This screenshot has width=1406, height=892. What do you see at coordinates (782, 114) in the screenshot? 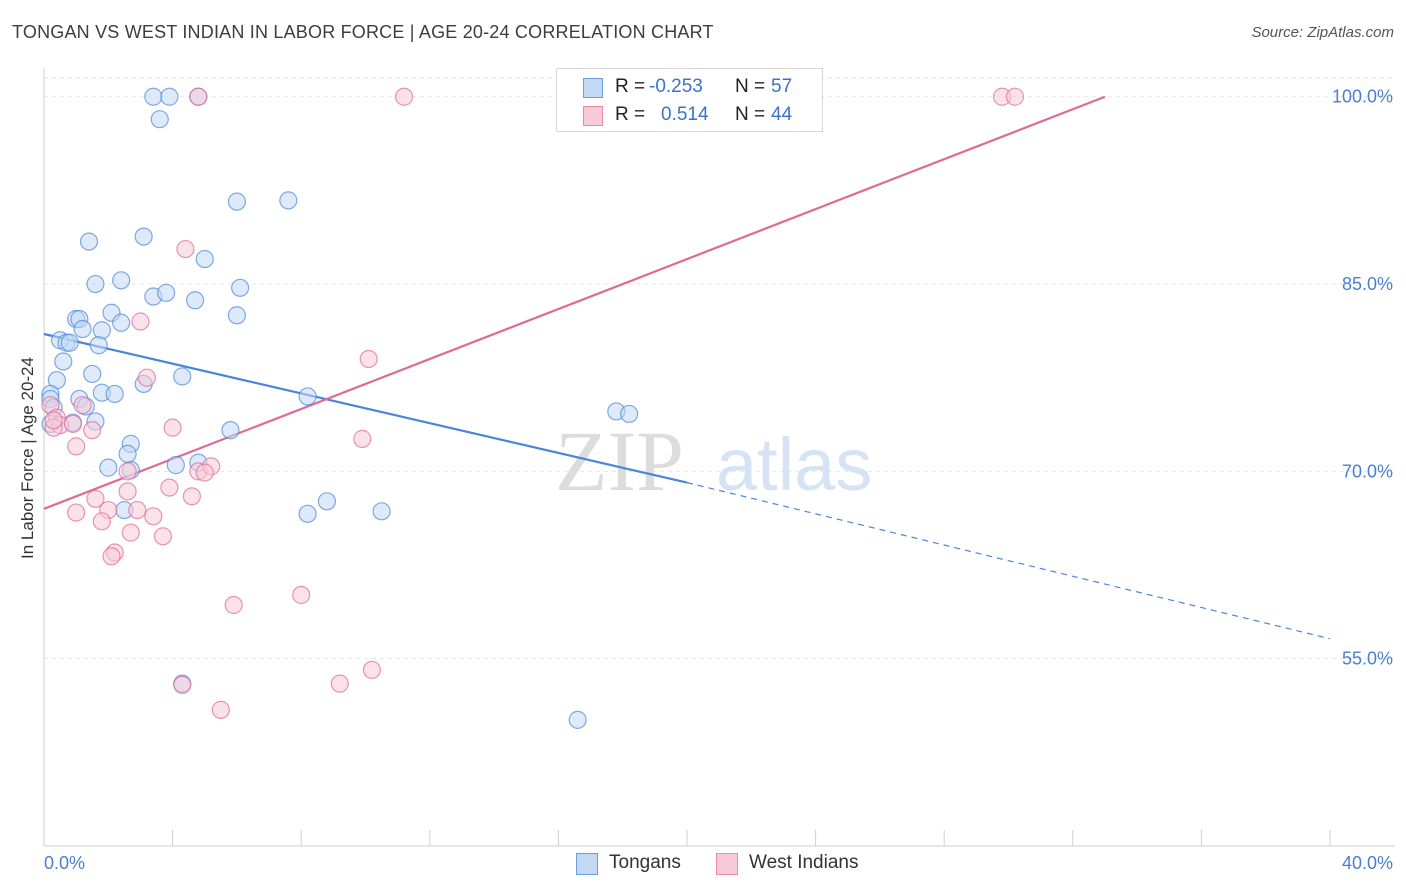
I see `legend-n-value: 44` at bounding box center [782, 114].